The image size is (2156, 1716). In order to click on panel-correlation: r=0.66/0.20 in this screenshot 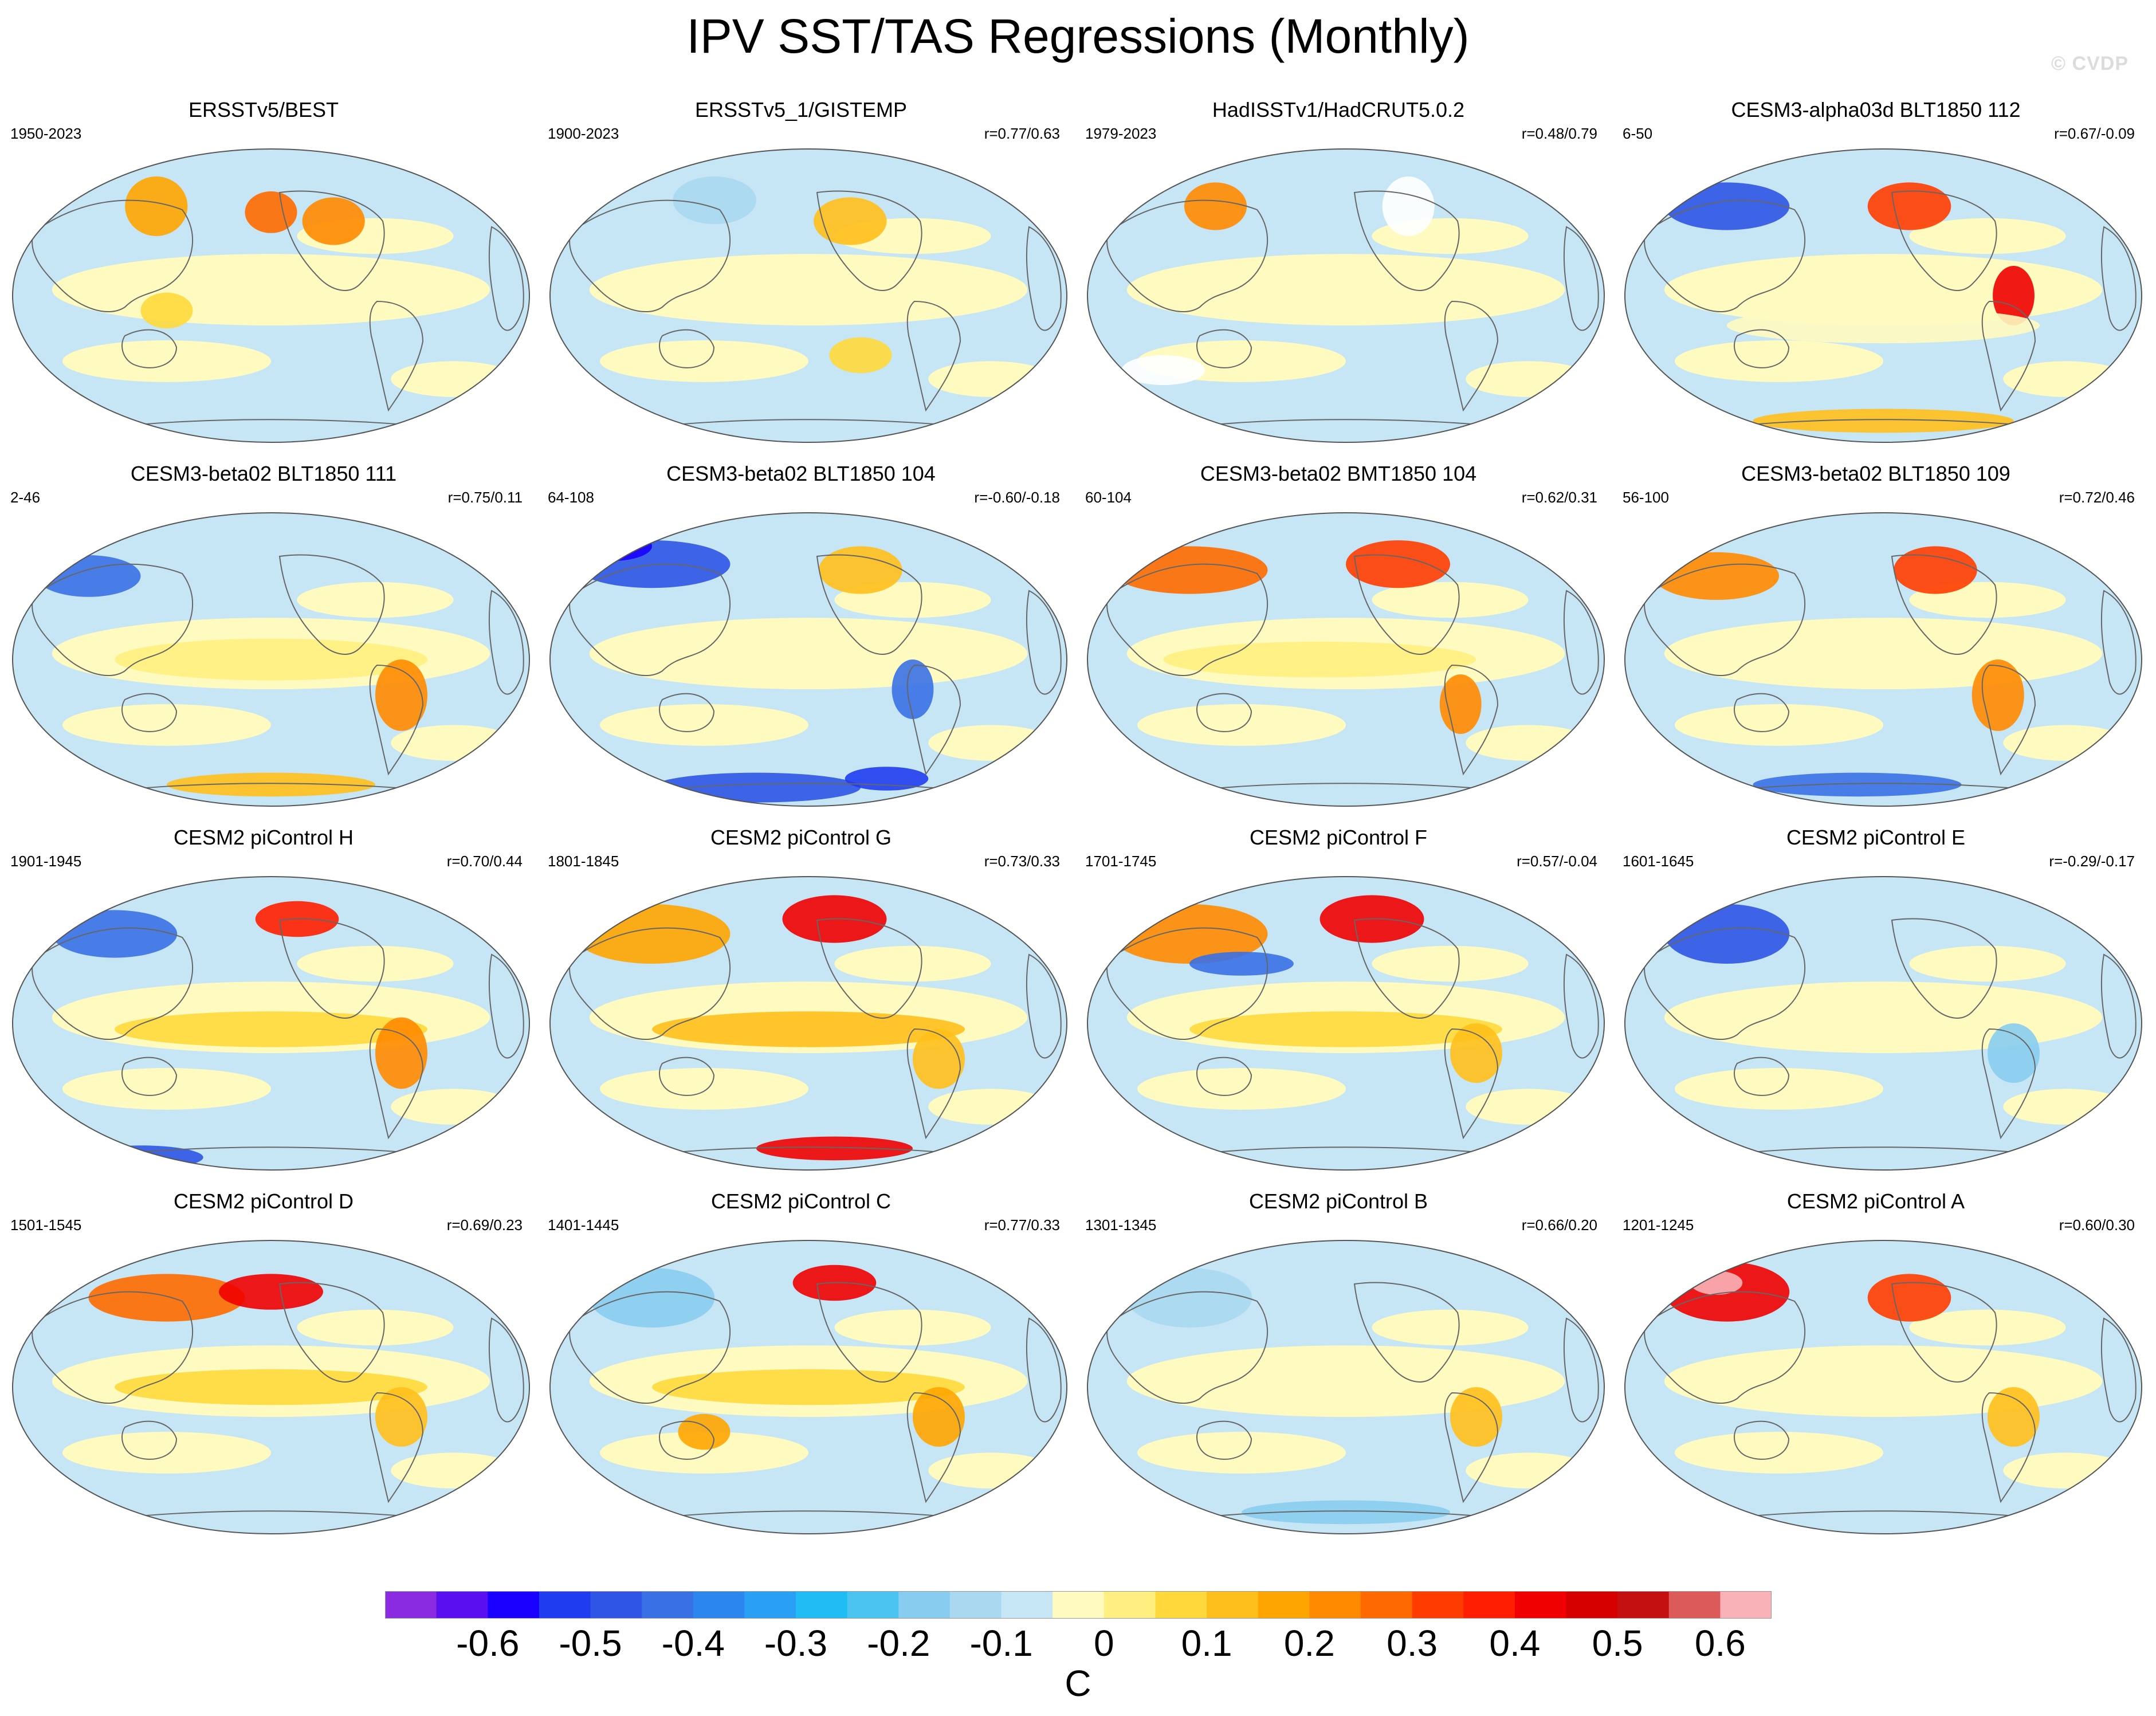, I will do `click(1559, 1225)`.